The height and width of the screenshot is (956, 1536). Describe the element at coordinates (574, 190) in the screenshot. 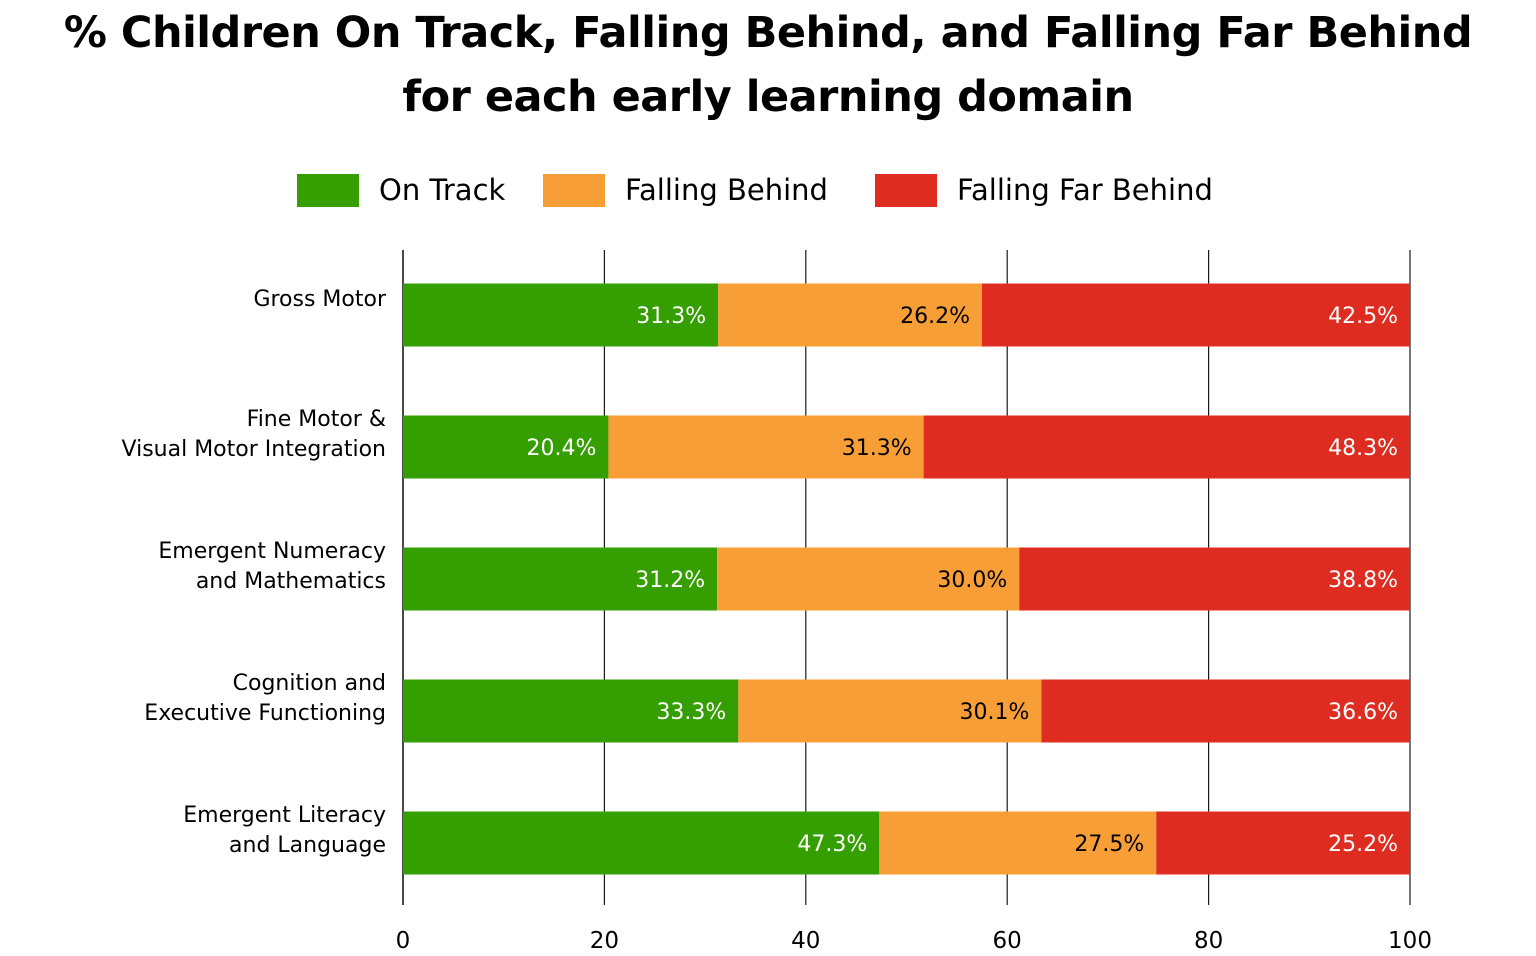

I see `legend-swatch-falling-behind` at that location.